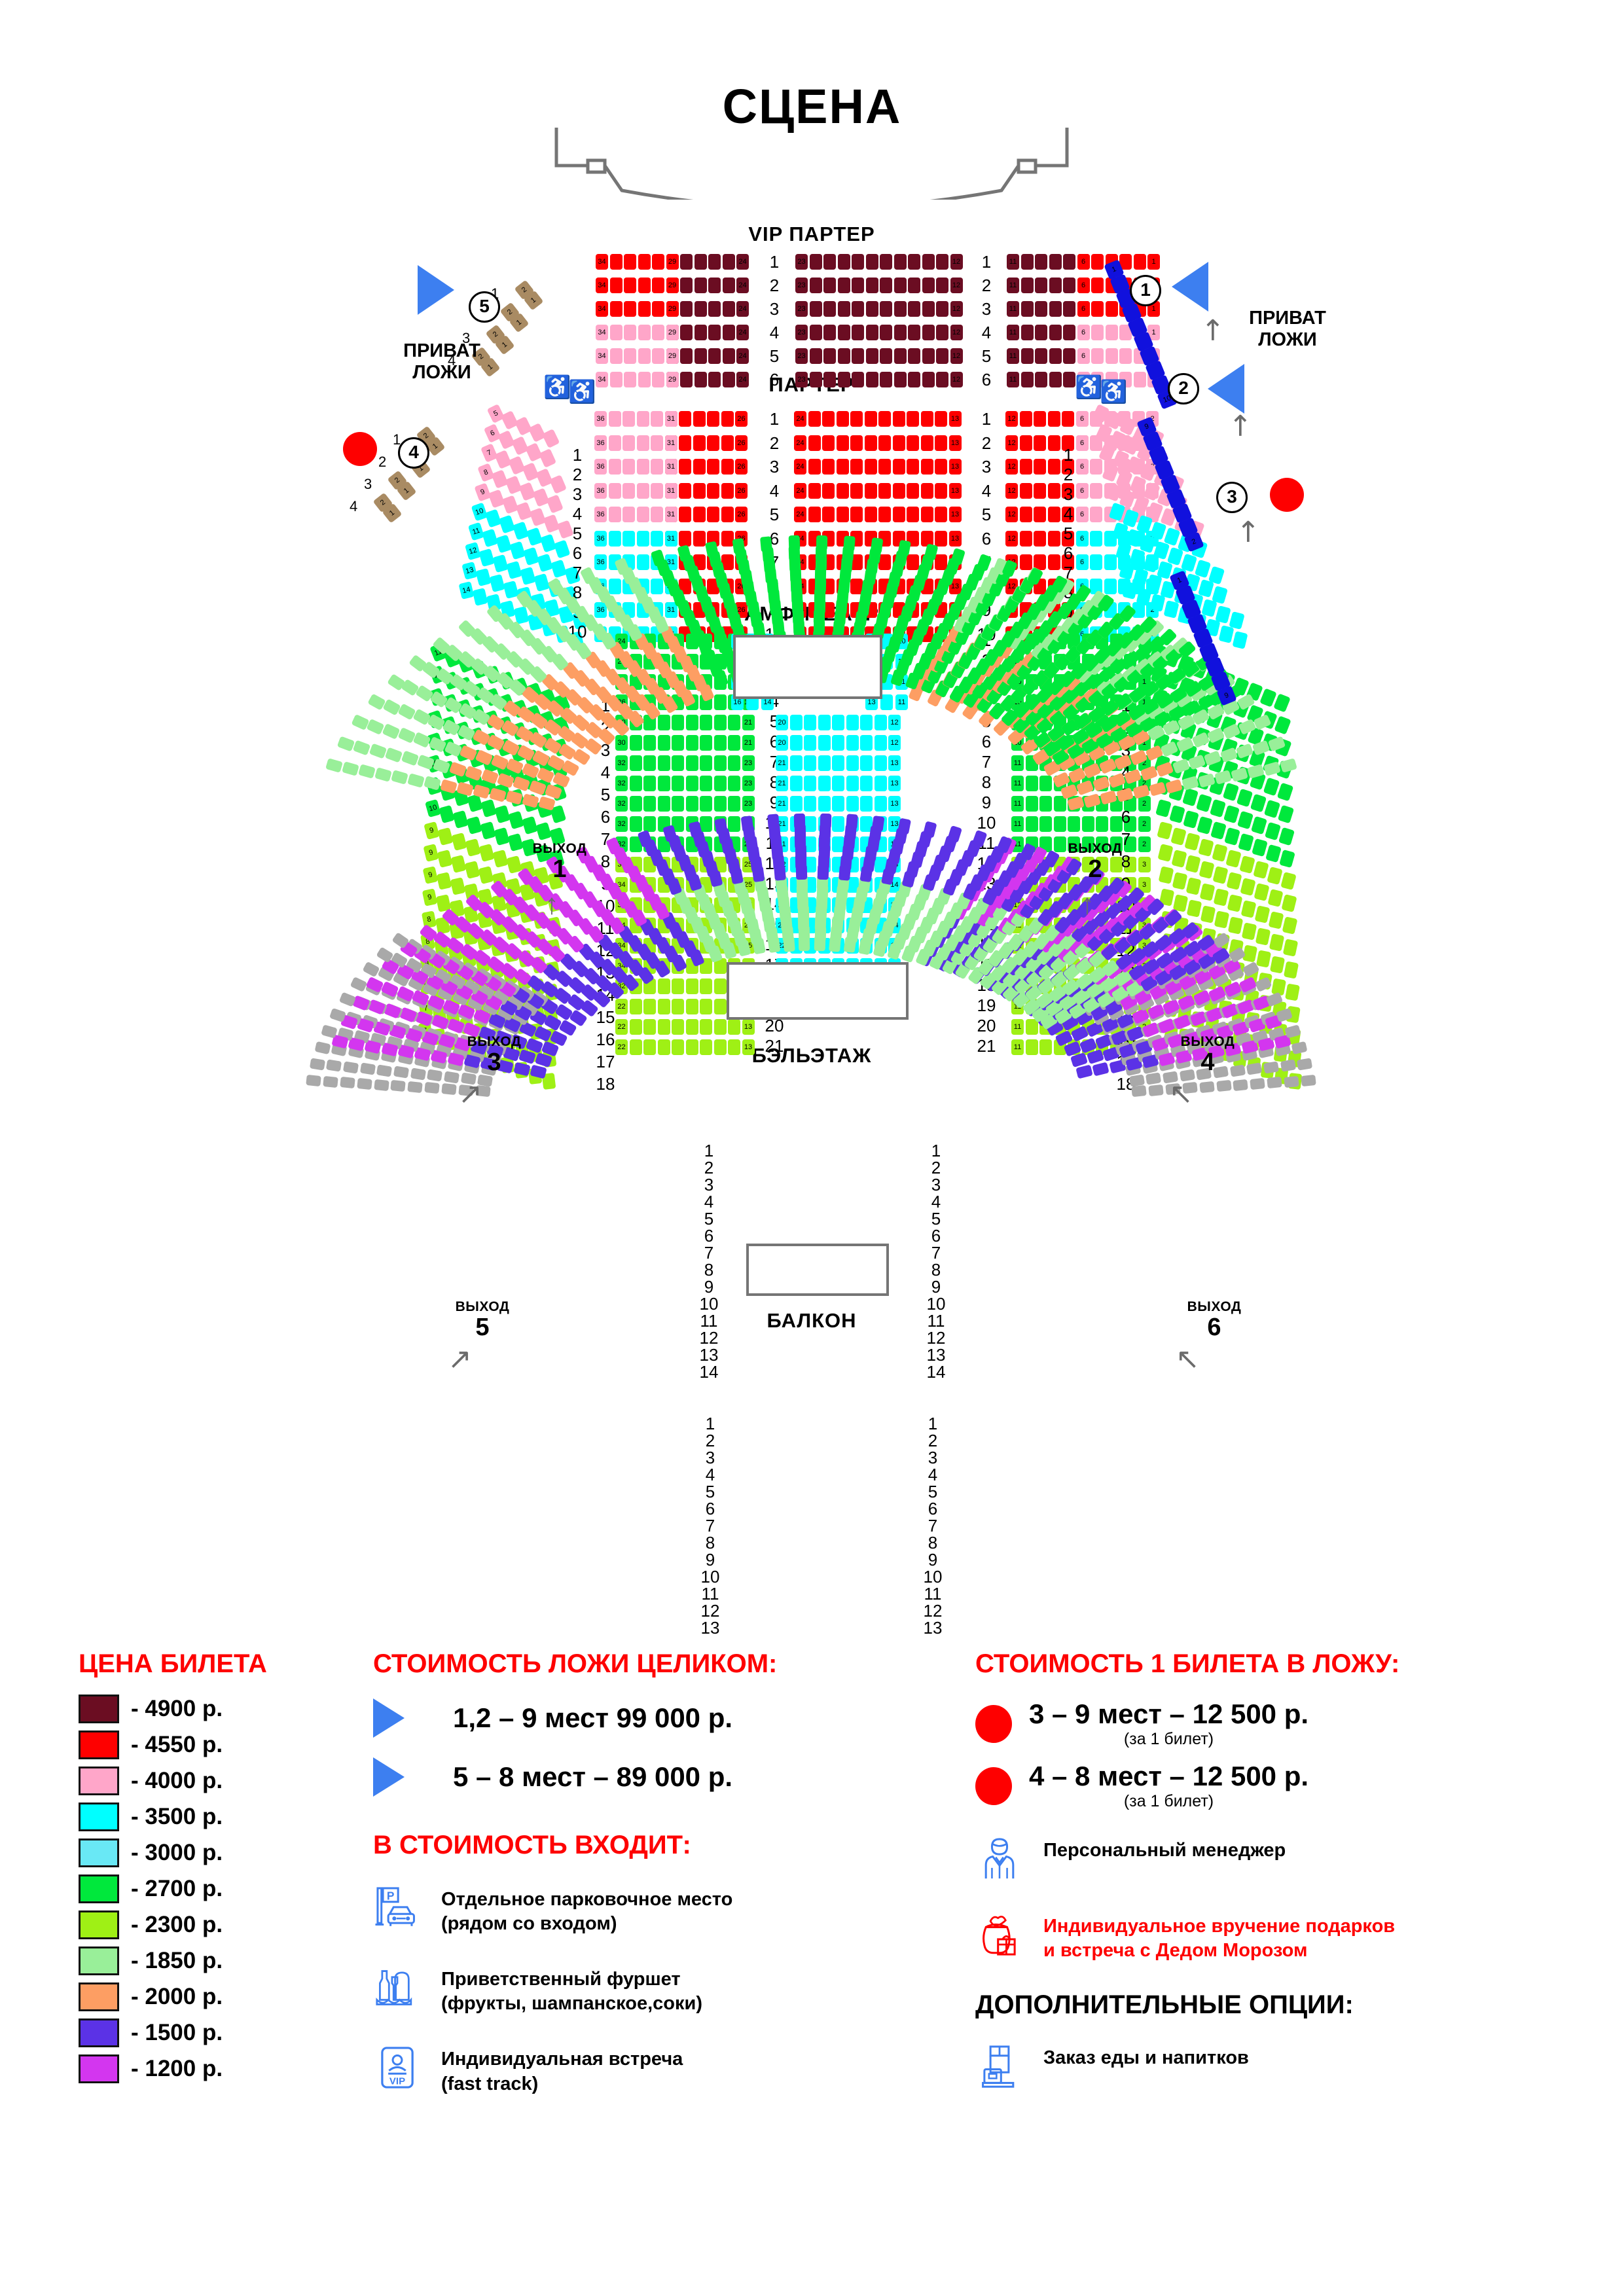 This screenshot has width=1624, height=2296. What do you see at coordinates (1232, 497) in the screenshot?
I see `private-box-number-3: 3` at bounding box center [1232, 497].